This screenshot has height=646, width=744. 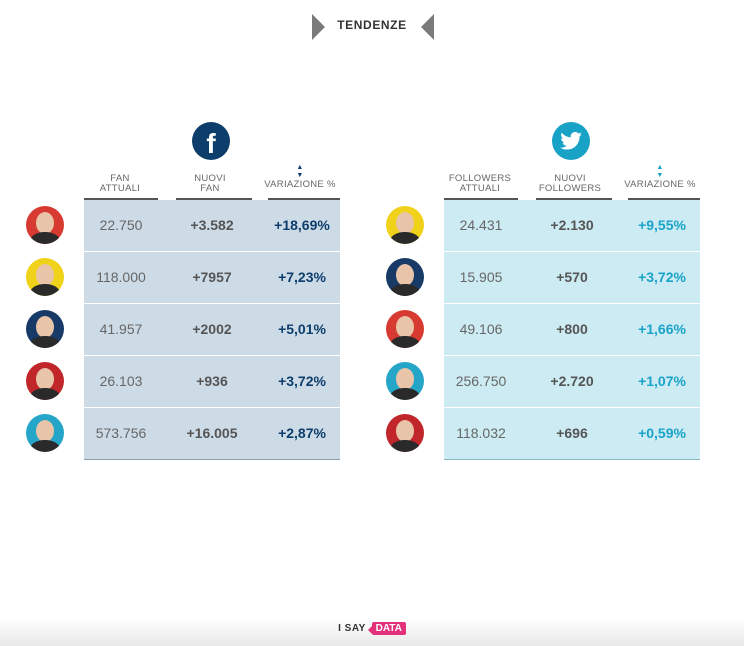 I want to click on table-row: 49.106 +800 +1,66%, so click(x=543, y=330).